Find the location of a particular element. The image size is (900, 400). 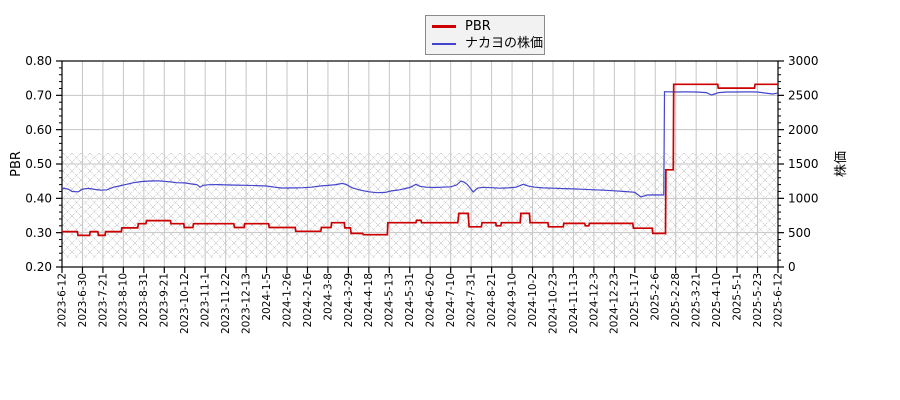

legend: PBR ナカヨの株価 is located at coordinates (485, 35).